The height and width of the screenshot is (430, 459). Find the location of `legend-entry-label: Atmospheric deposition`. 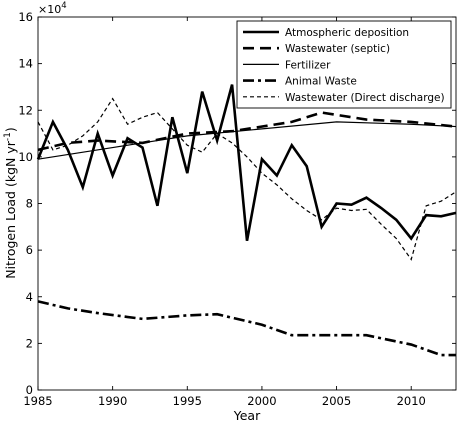

legend-entry-label: Atmospheric deposition is located at coordinates (347, 33).